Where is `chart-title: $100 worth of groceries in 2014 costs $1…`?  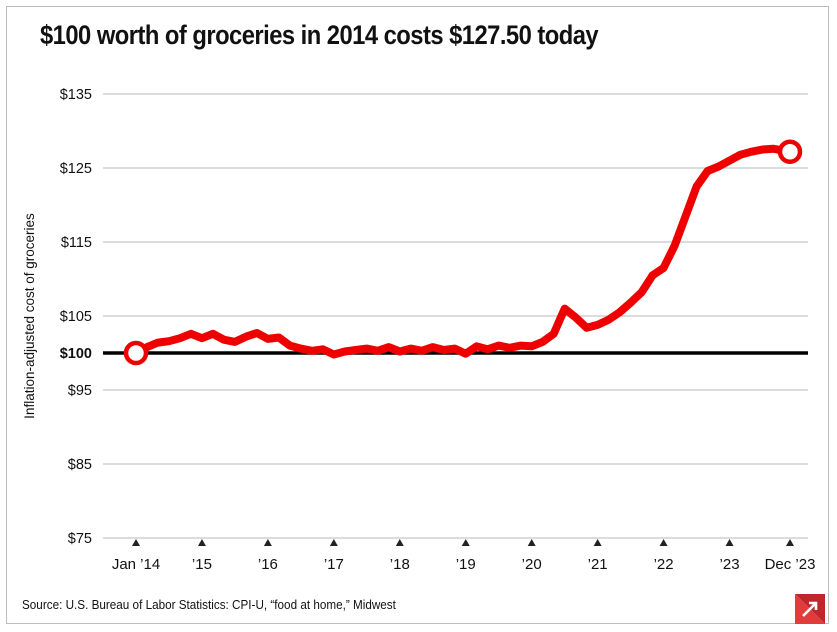
chart-title: $100 worth of groceries in 2014 costs $1… is located at coordinates (319, 35).